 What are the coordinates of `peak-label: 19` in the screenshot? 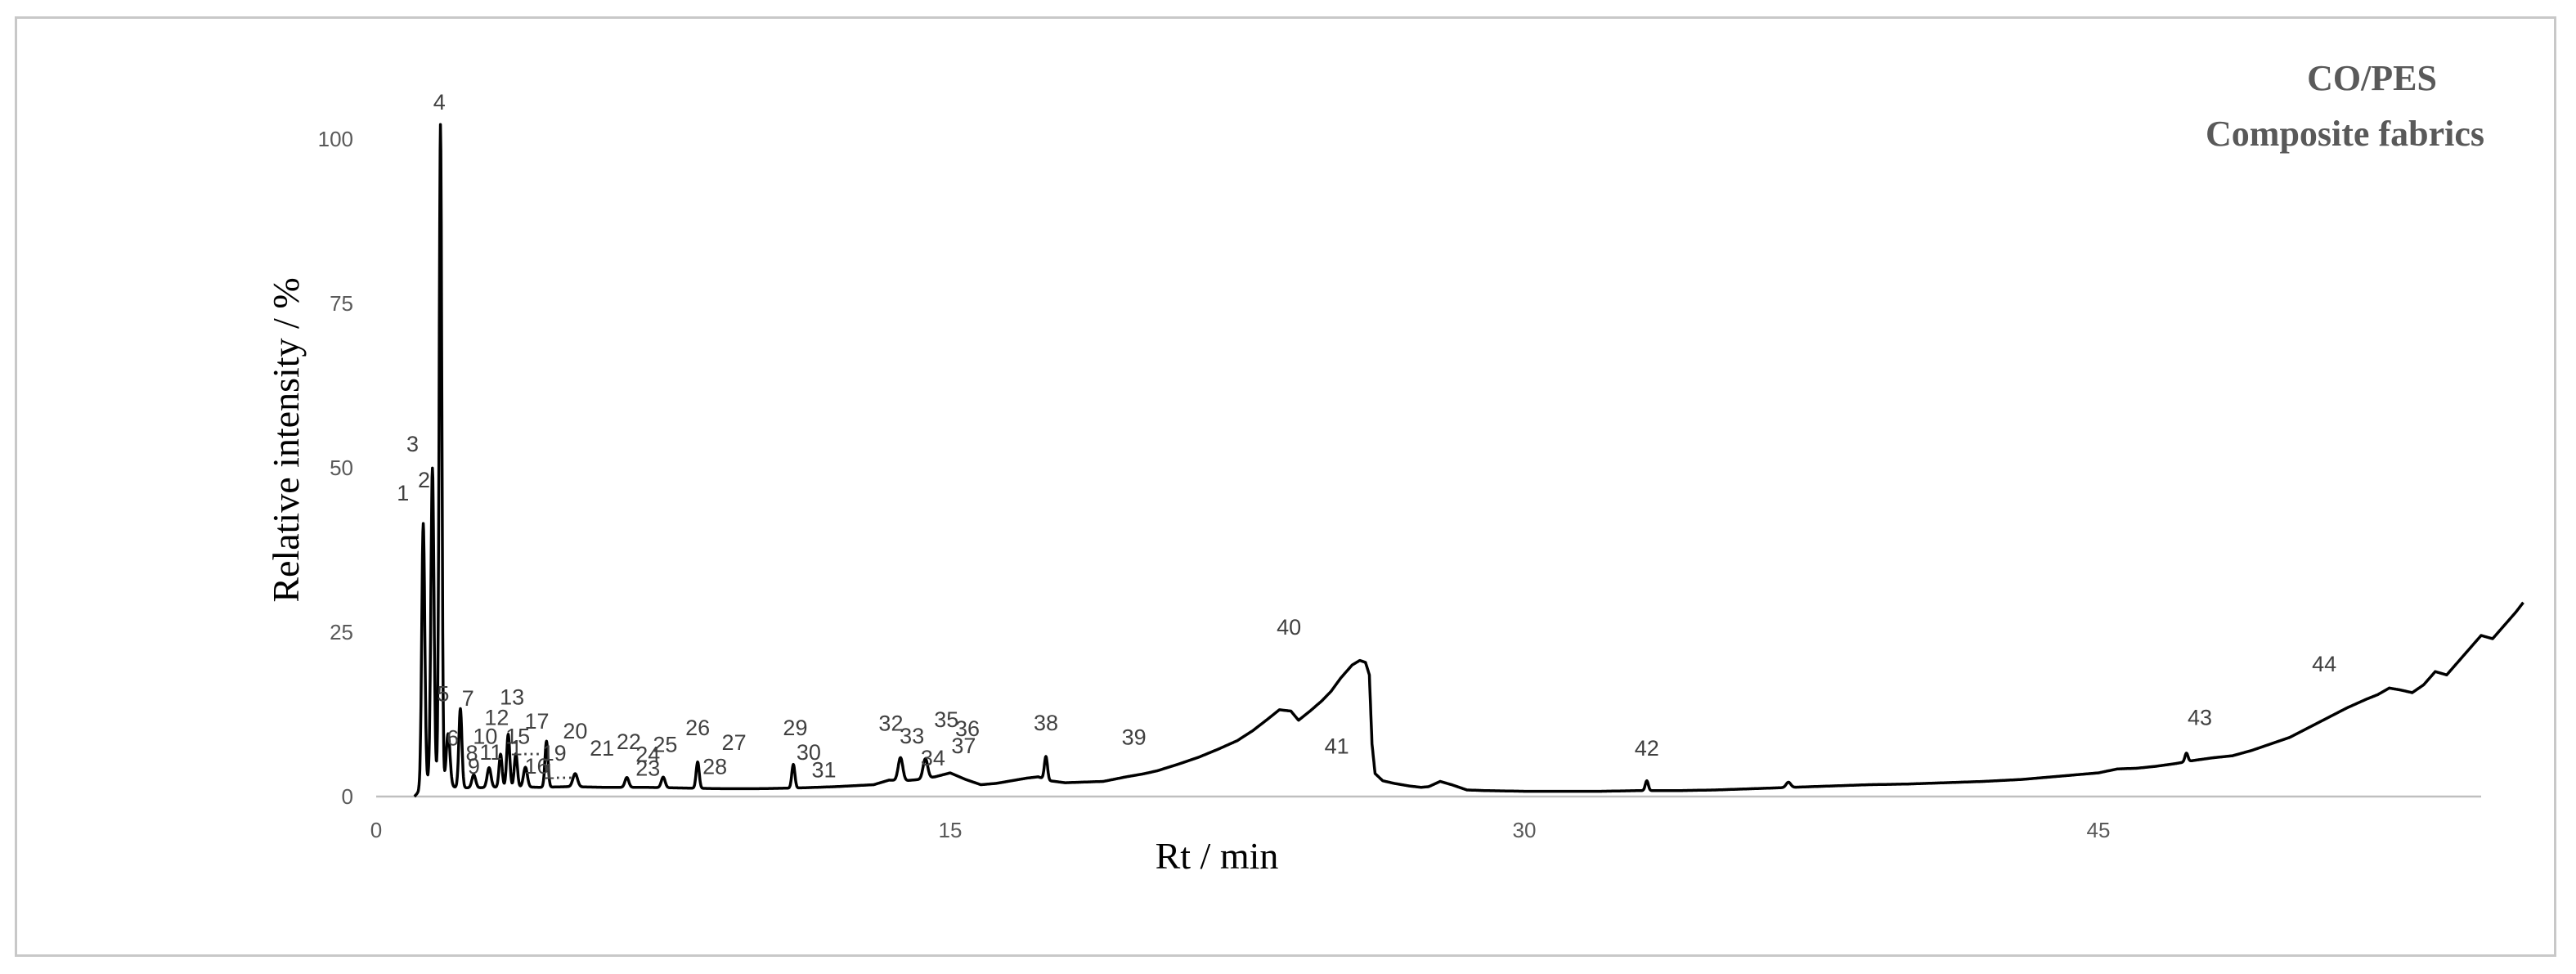 It's located at (554, 753).